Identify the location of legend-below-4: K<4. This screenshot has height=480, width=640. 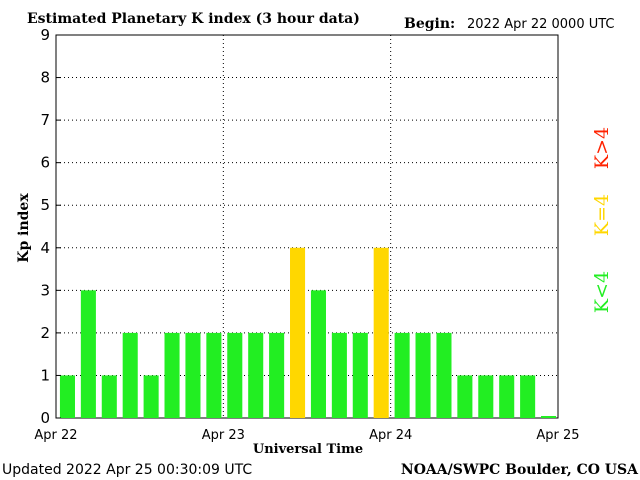
(602, 292).